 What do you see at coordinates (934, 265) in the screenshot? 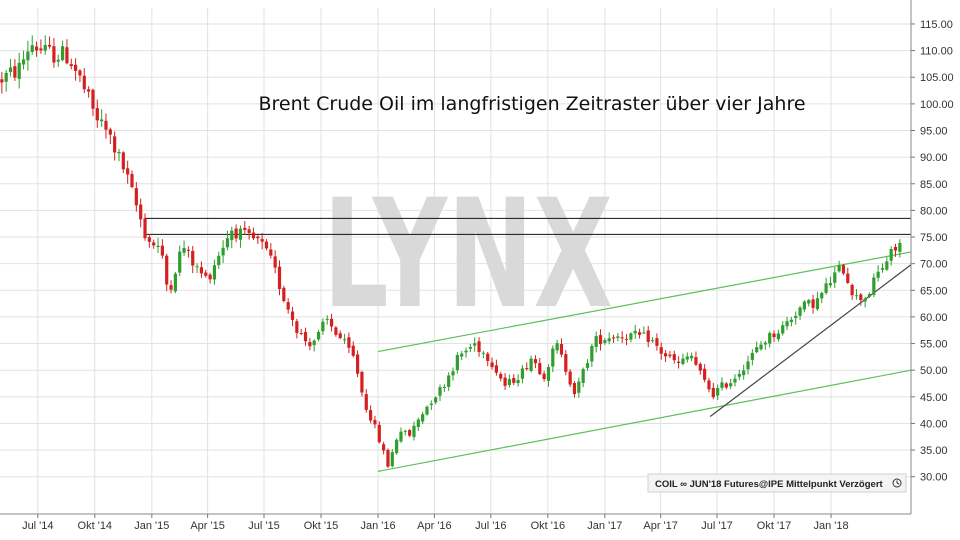
I see `y-tick-label: 70.00` at bounding box center [934, 265].